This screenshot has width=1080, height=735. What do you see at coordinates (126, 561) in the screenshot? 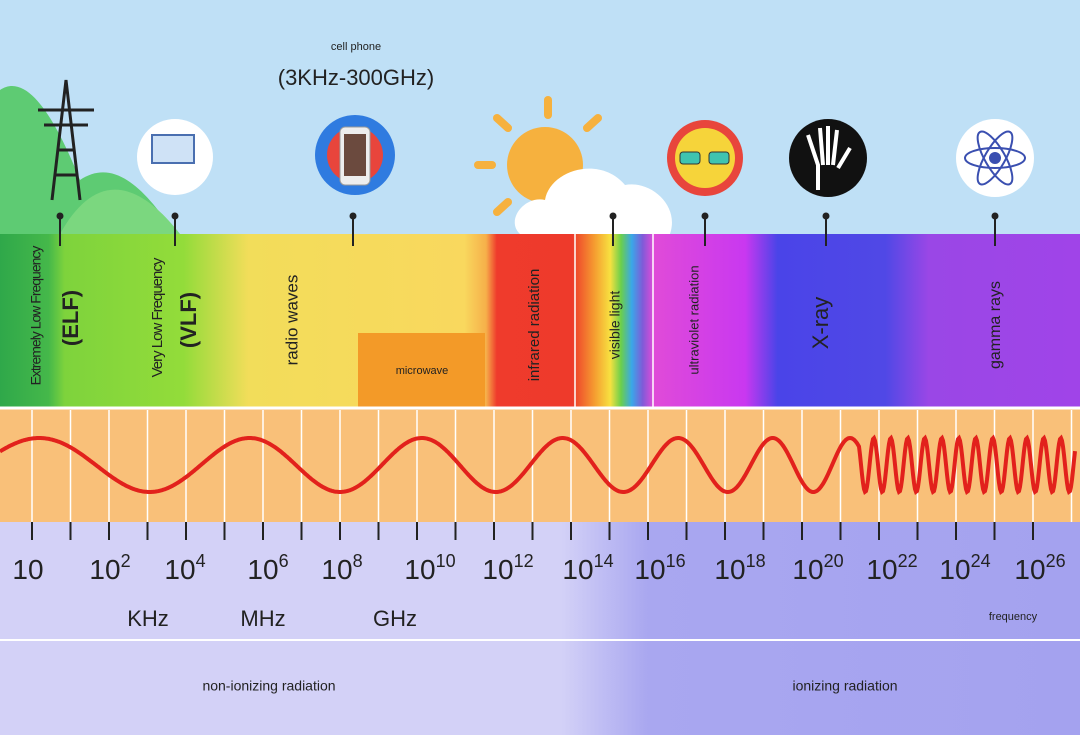
I see `tick-exponent: 2` at bounding box center [126, 561].